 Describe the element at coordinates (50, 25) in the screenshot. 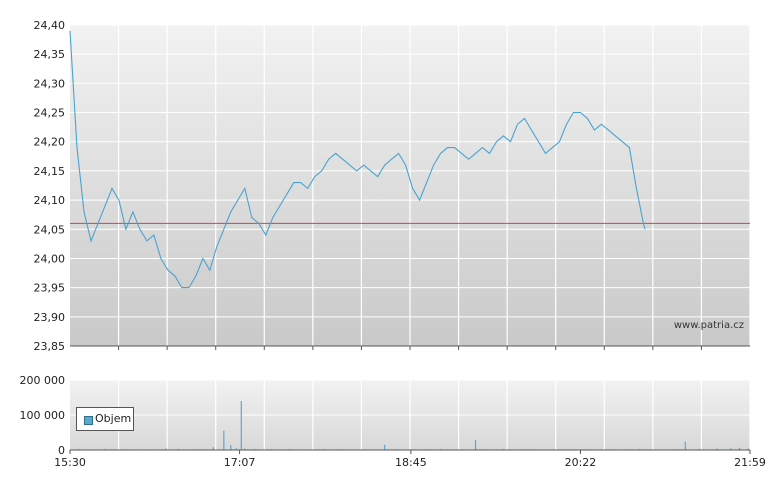

I see `price-y-tick-label: 24,40` at that location.